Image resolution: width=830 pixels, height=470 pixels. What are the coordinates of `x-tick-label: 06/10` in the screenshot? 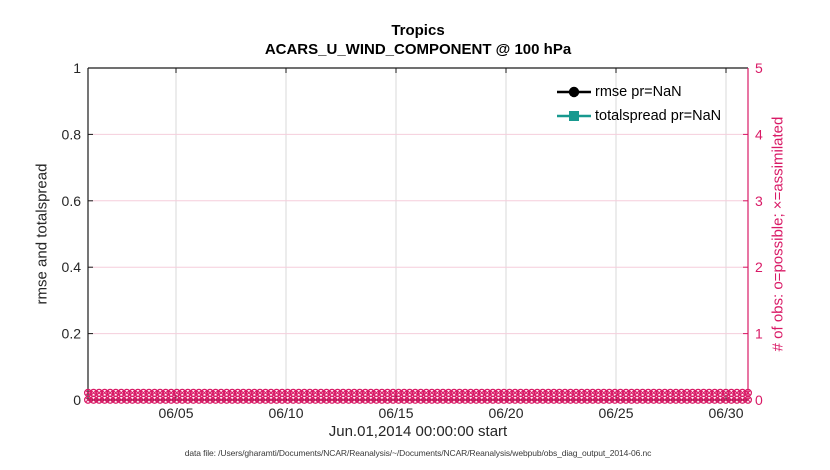 It's located at (285, 413).